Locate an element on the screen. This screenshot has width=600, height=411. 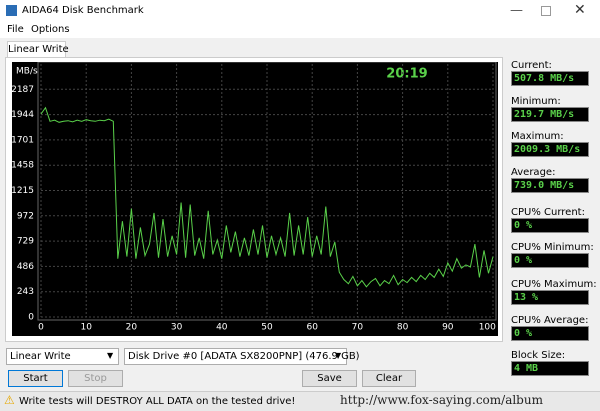
menu-item: File is located at coordinates (15, 29).